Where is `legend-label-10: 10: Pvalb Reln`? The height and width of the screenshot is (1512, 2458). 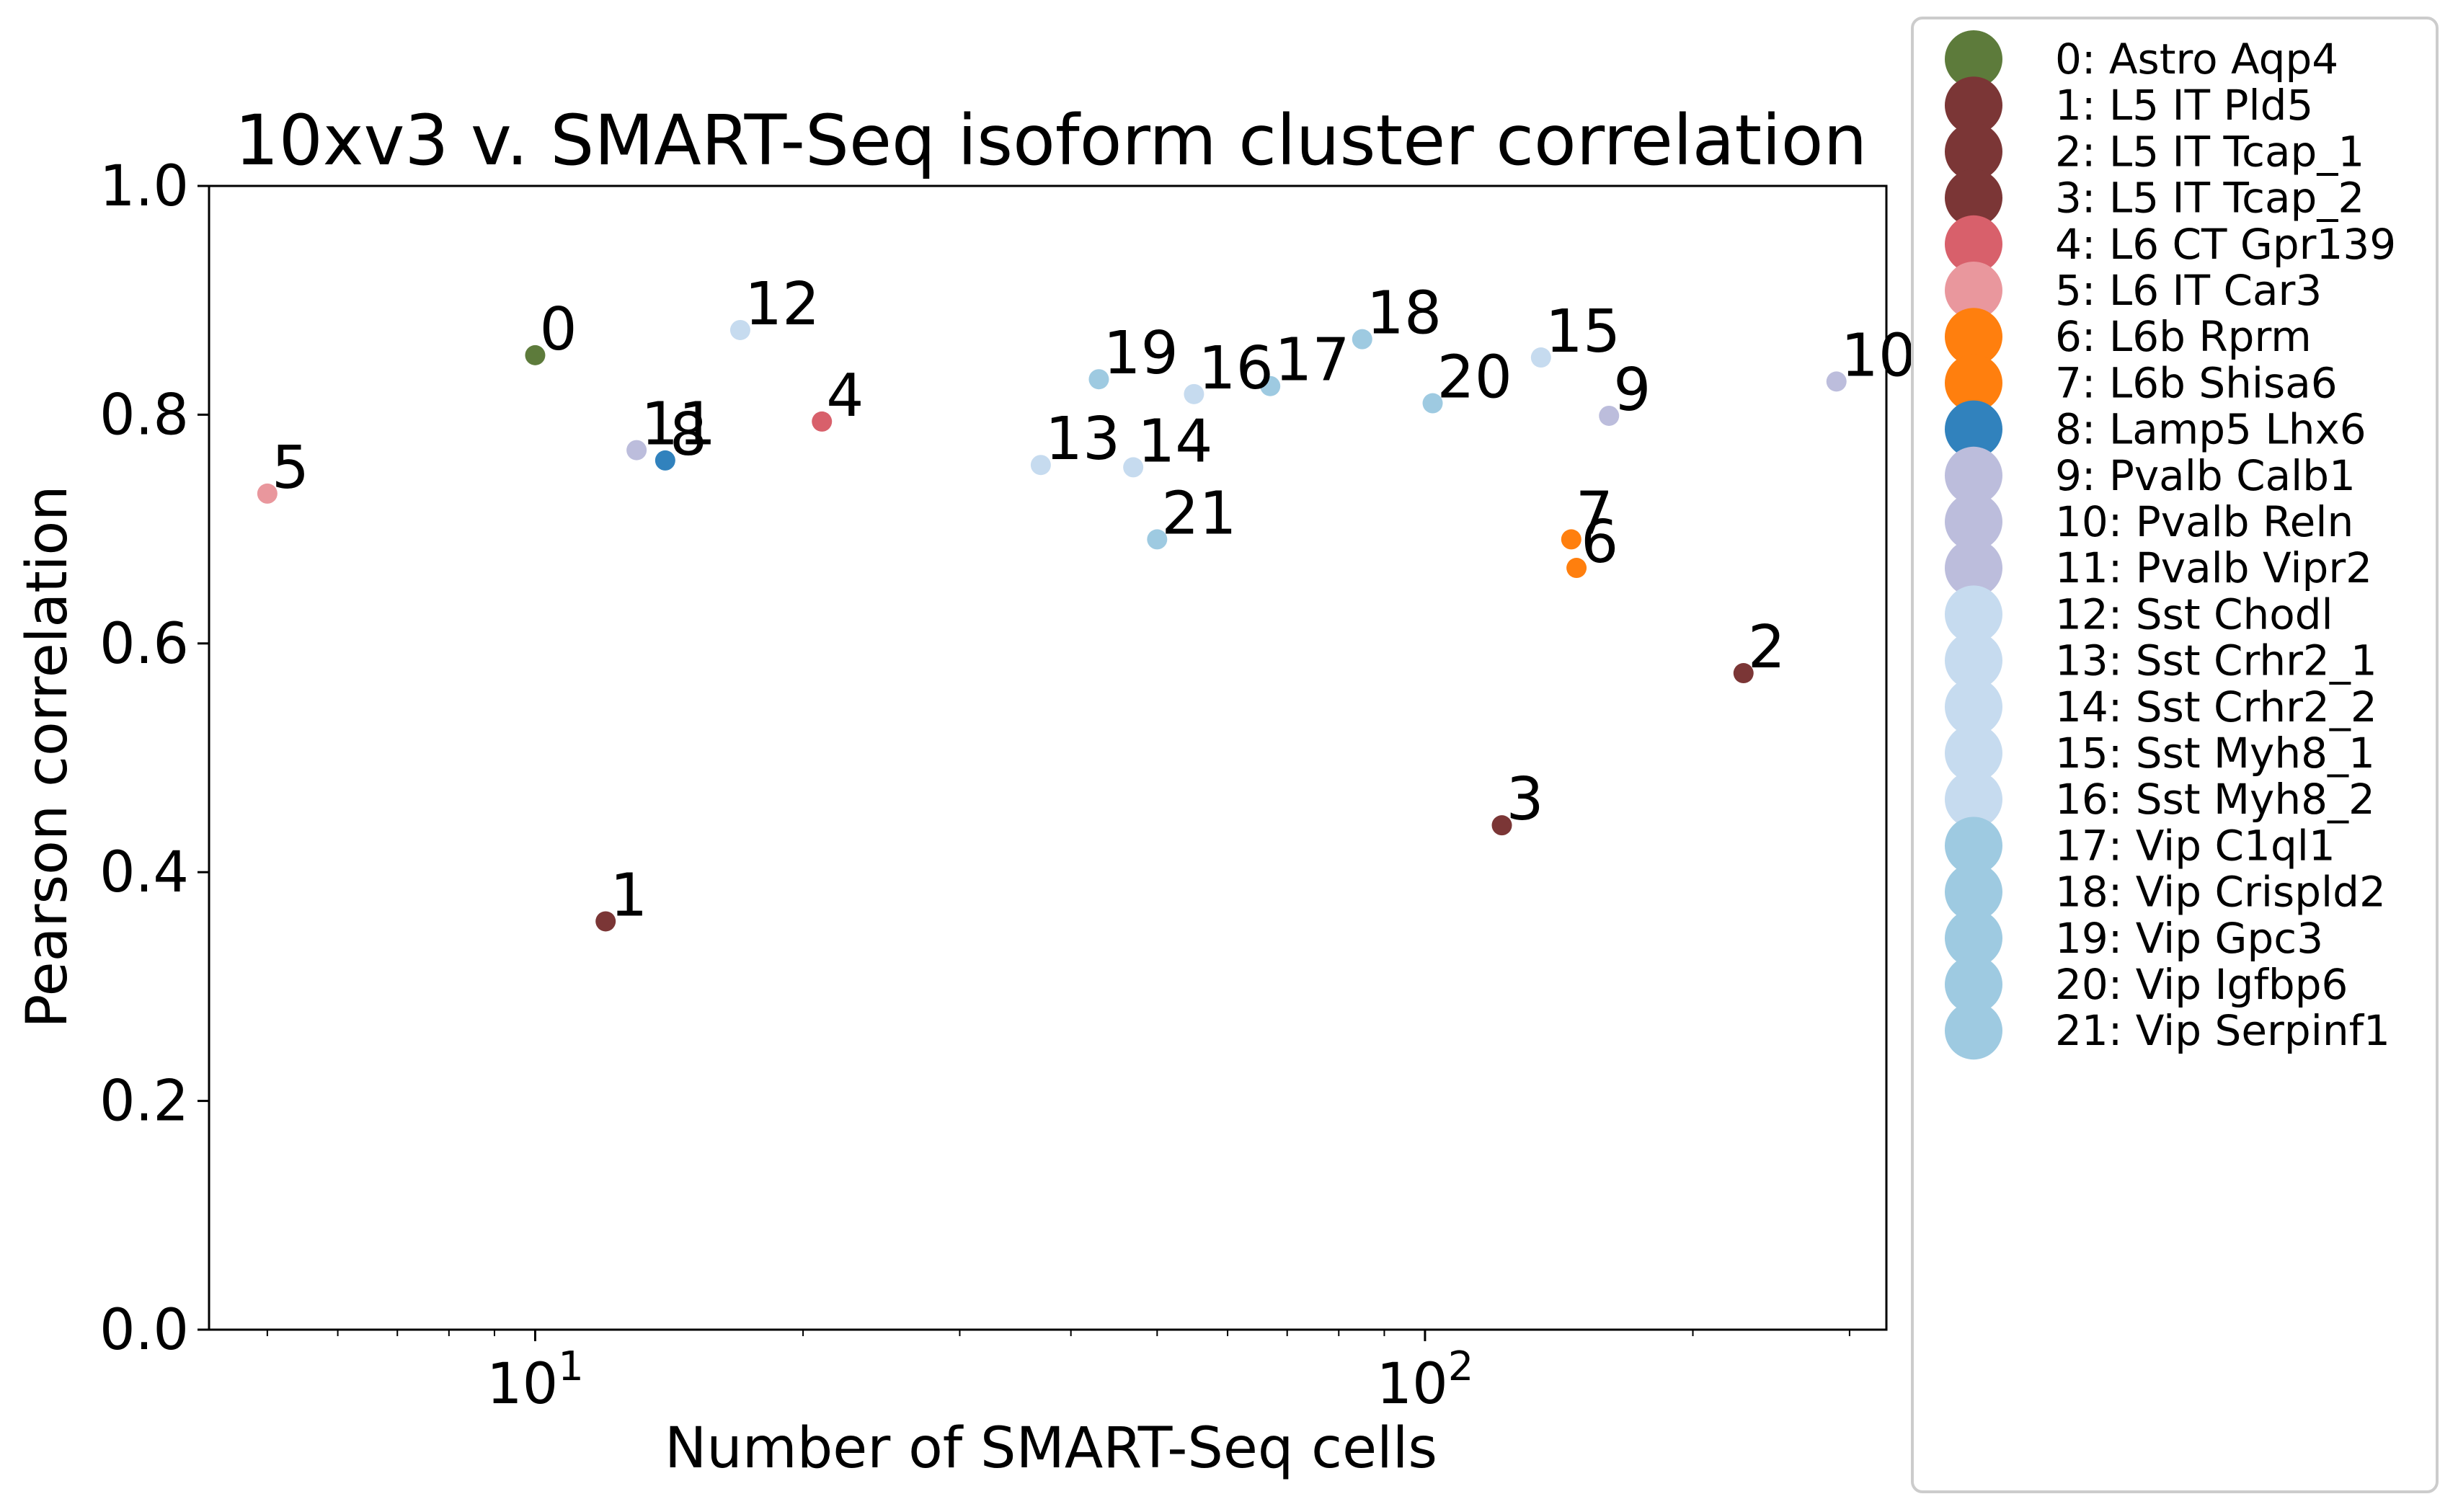 legend-label-10: 10: Pvalb Reln is located at coordinates (2204, 521).